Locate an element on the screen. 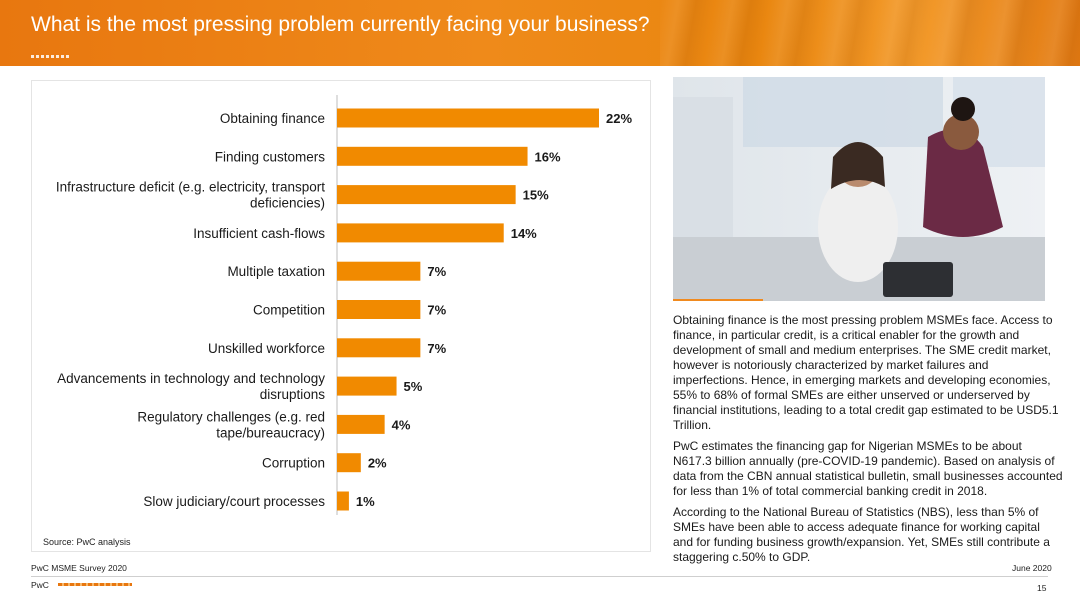 Image resolution: width=1080 pixels, height=608 pixels. category-label-1: Finding customers is located at coordinates (270, 156).